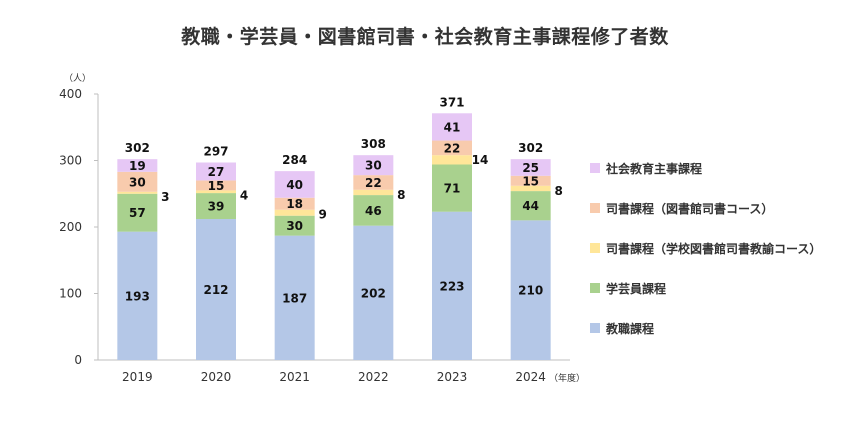 This screenshot has height=447, width=850. I want to click on bar-value-label: 9, so click(322, 215).